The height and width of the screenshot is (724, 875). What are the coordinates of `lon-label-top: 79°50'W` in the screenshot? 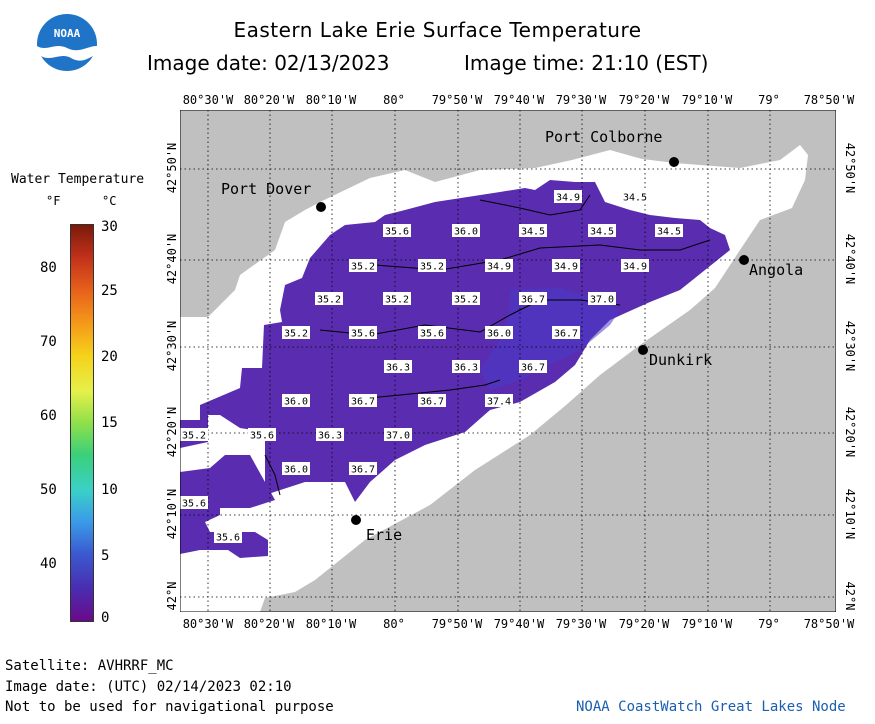 It's located at (457, 100).